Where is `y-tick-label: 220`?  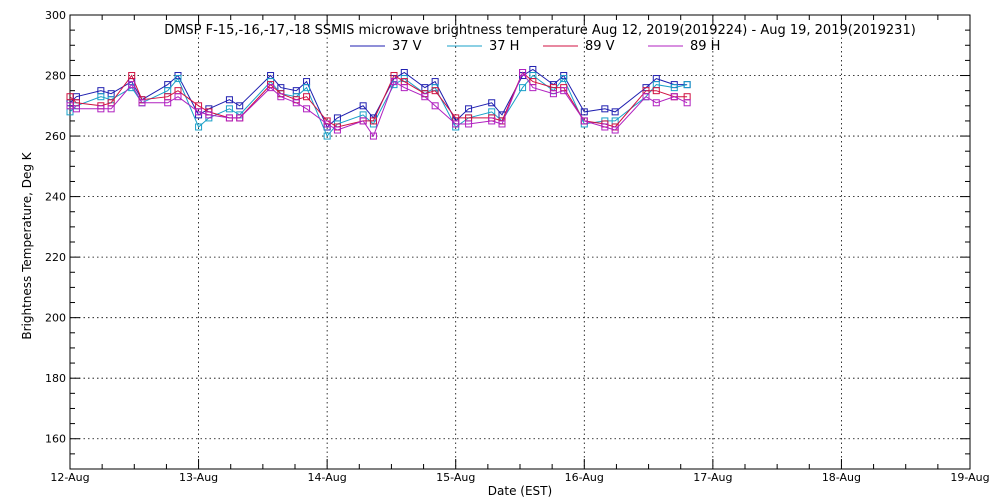
y-tick-label: 220 is located at coordinates (55, 257).